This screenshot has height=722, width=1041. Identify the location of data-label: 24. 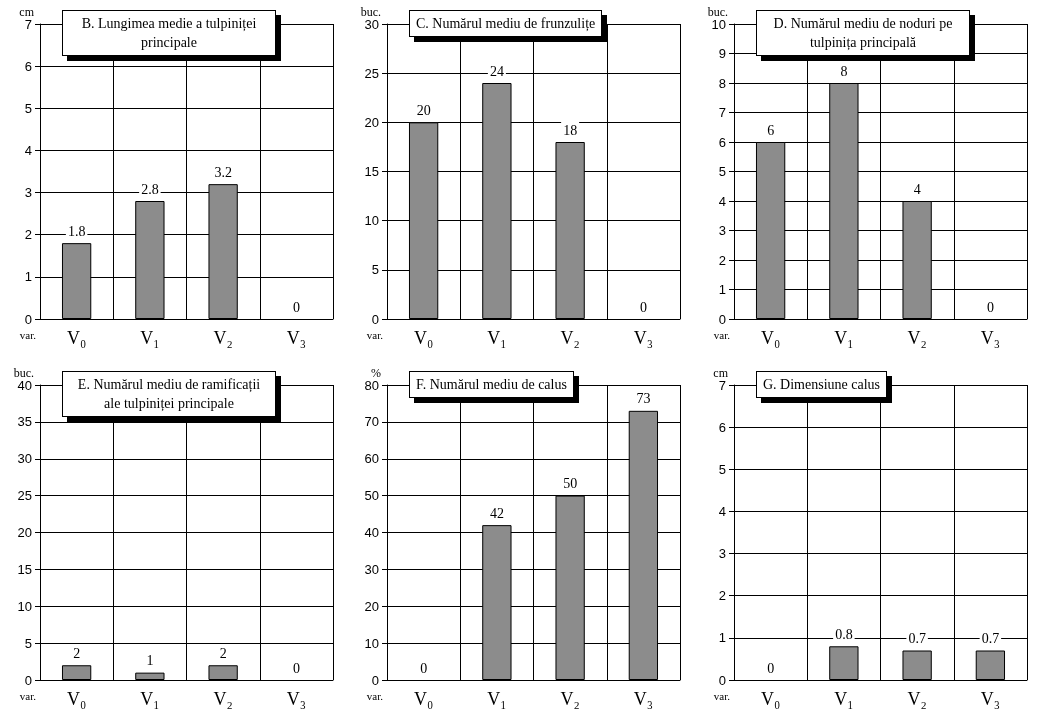
(496, 71).